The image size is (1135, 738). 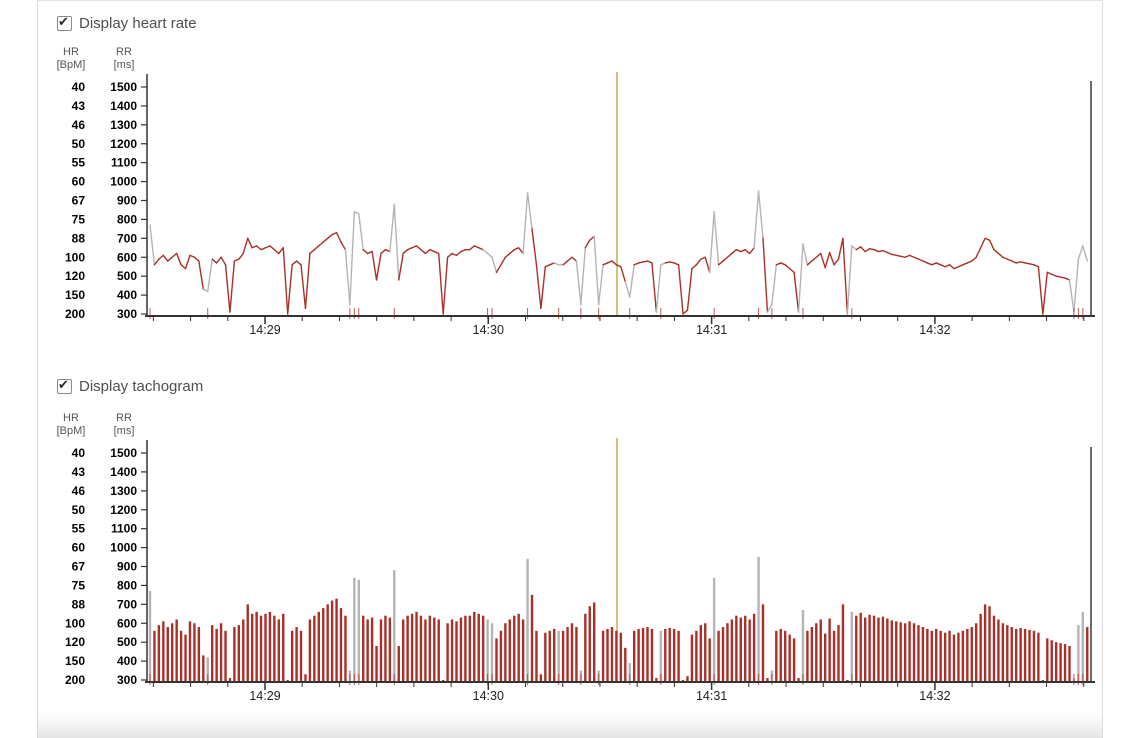 I want to click on display-heart-rate-label: Display heart rate, so click(x=138, y=23).